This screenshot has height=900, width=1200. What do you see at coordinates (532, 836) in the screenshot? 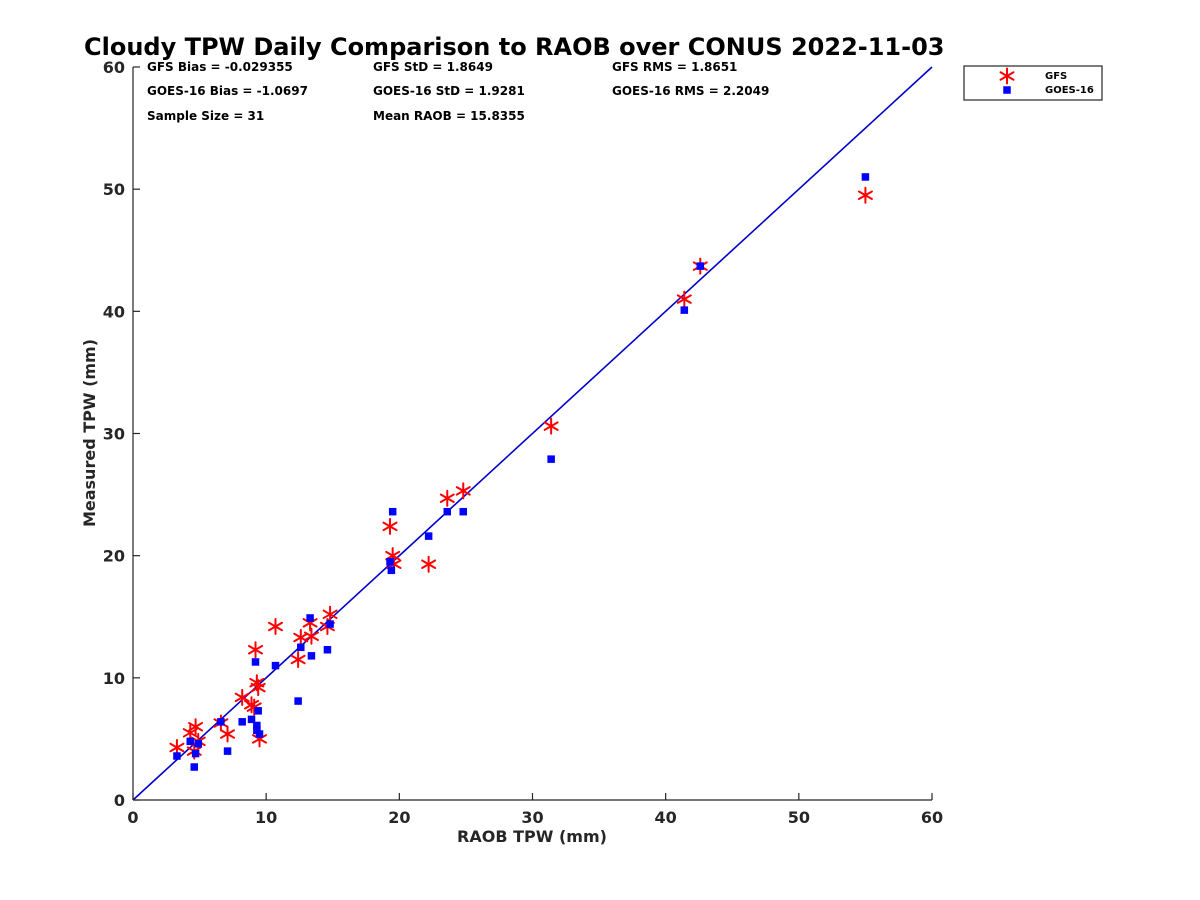
I see `x-axis-label: RAOB TPW (mm)` at bounding box center [532, 836].